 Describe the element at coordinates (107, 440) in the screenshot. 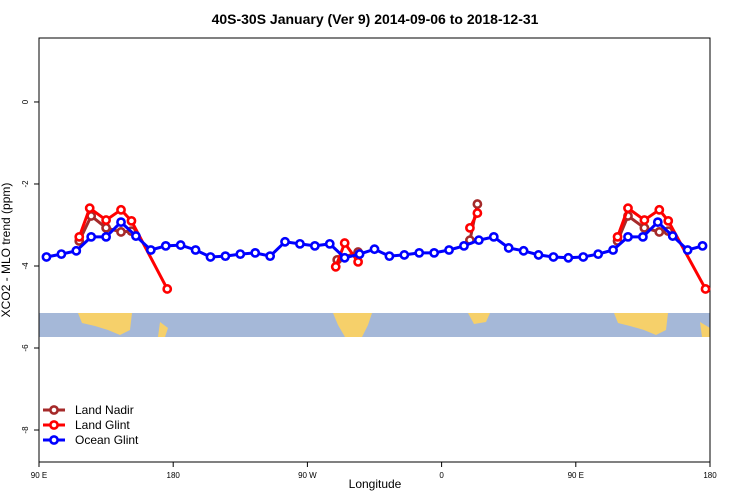

I see `legend-label: Ocean Glint` at that location.